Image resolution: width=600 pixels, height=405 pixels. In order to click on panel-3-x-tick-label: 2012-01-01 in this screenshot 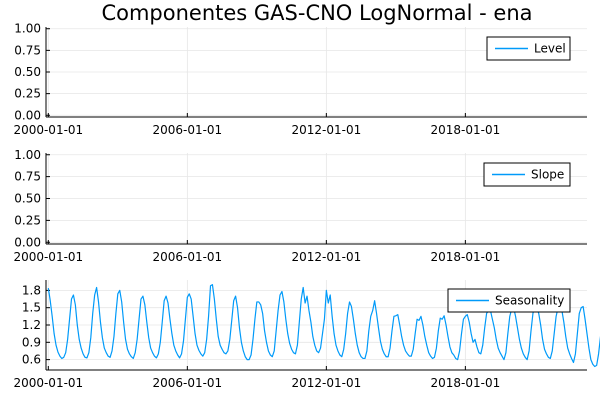, I will do `click(326, 383)`.